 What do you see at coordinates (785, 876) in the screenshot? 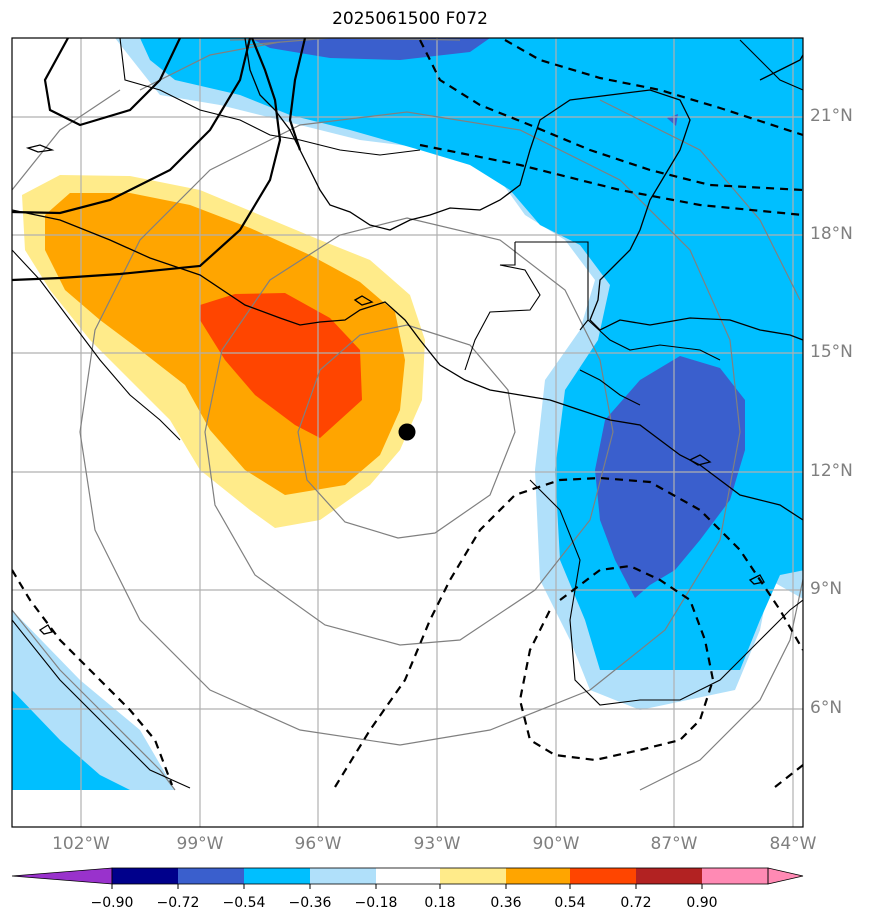
I see `colorbar-high-extend` at bounding box center [785, 876].